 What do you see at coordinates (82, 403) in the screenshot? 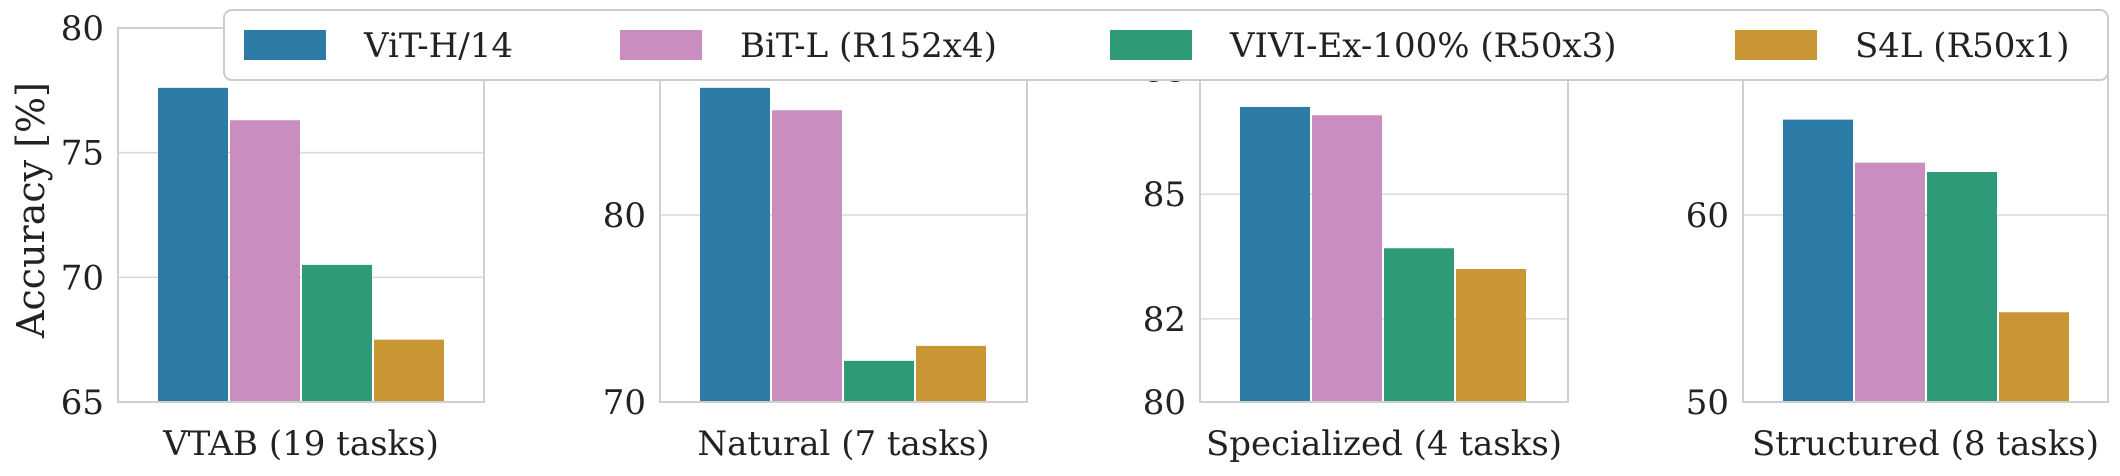
I see `y-tick-label-0-0: 65` at bounding box center [82, 403].